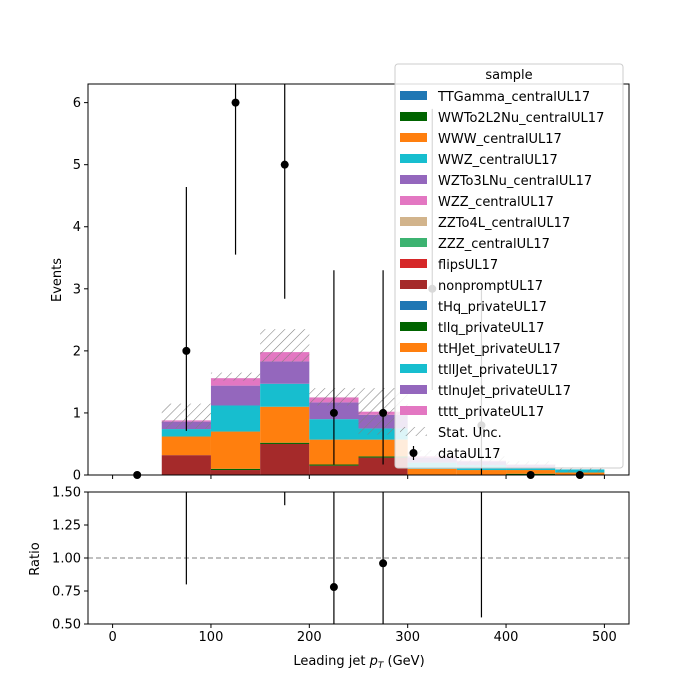 This screenshot has height=700, width=700. I want to click on legend-title: sample, so click(508, 75).